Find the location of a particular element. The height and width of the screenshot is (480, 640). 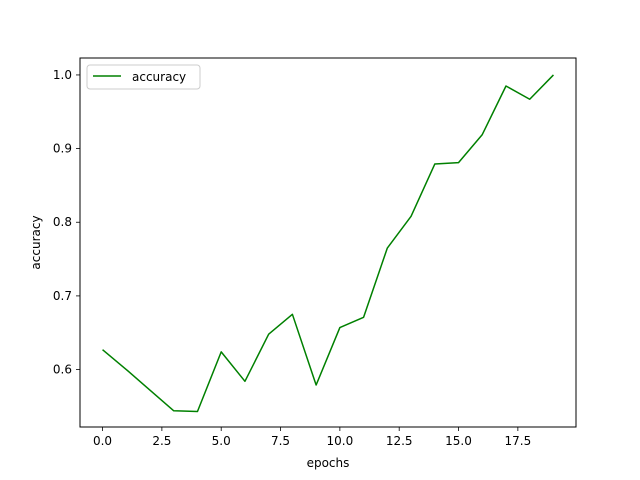

legend: accuracy is located at coordinates (143, 77).